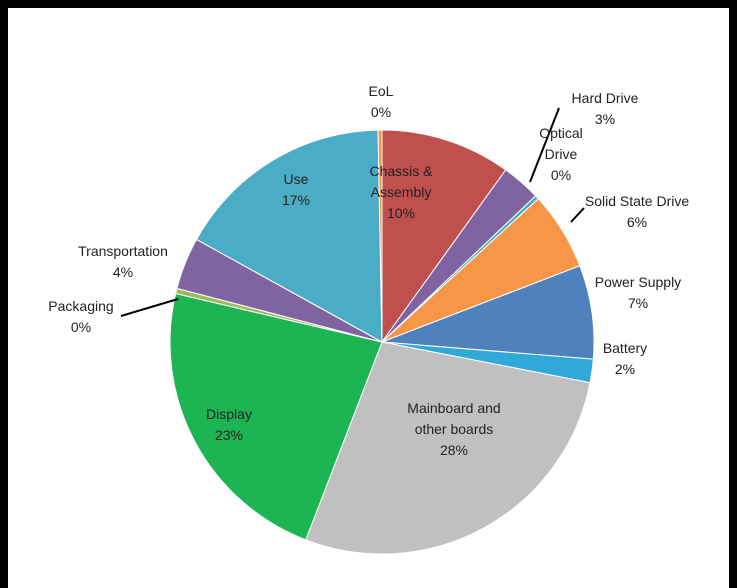  Describe the element at coordinates (80, 306) in the screenshot. I see `slice-name: Packaging` at that location.